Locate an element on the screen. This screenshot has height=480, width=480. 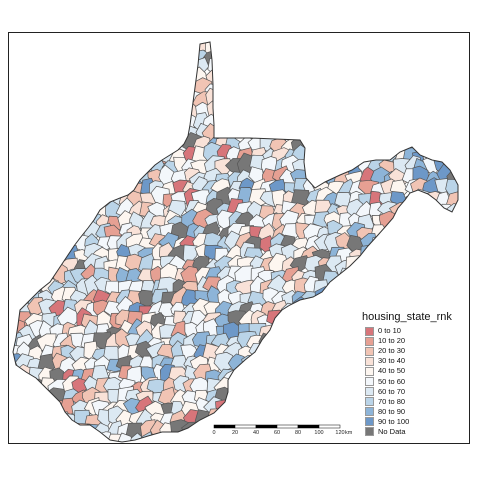
legend-item: 60 to 70 is located at coordinates (387, 392).